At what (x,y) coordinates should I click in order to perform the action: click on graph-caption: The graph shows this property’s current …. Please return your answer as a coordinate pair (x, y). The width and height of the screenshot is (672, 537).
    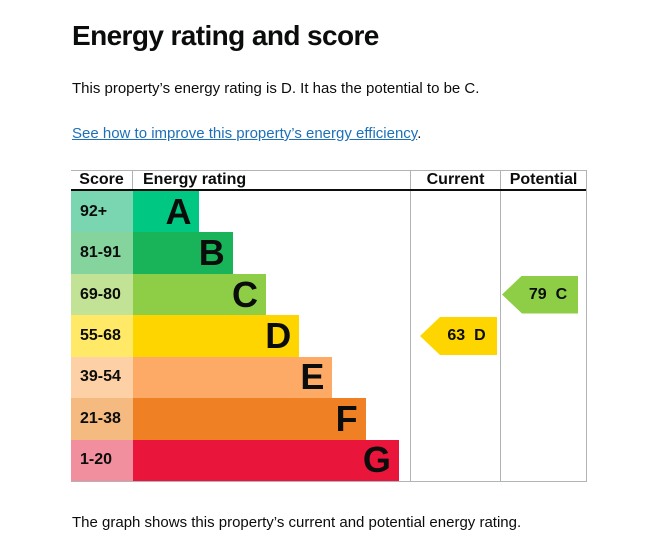
    Looking at the image, I should click on (297, 522).